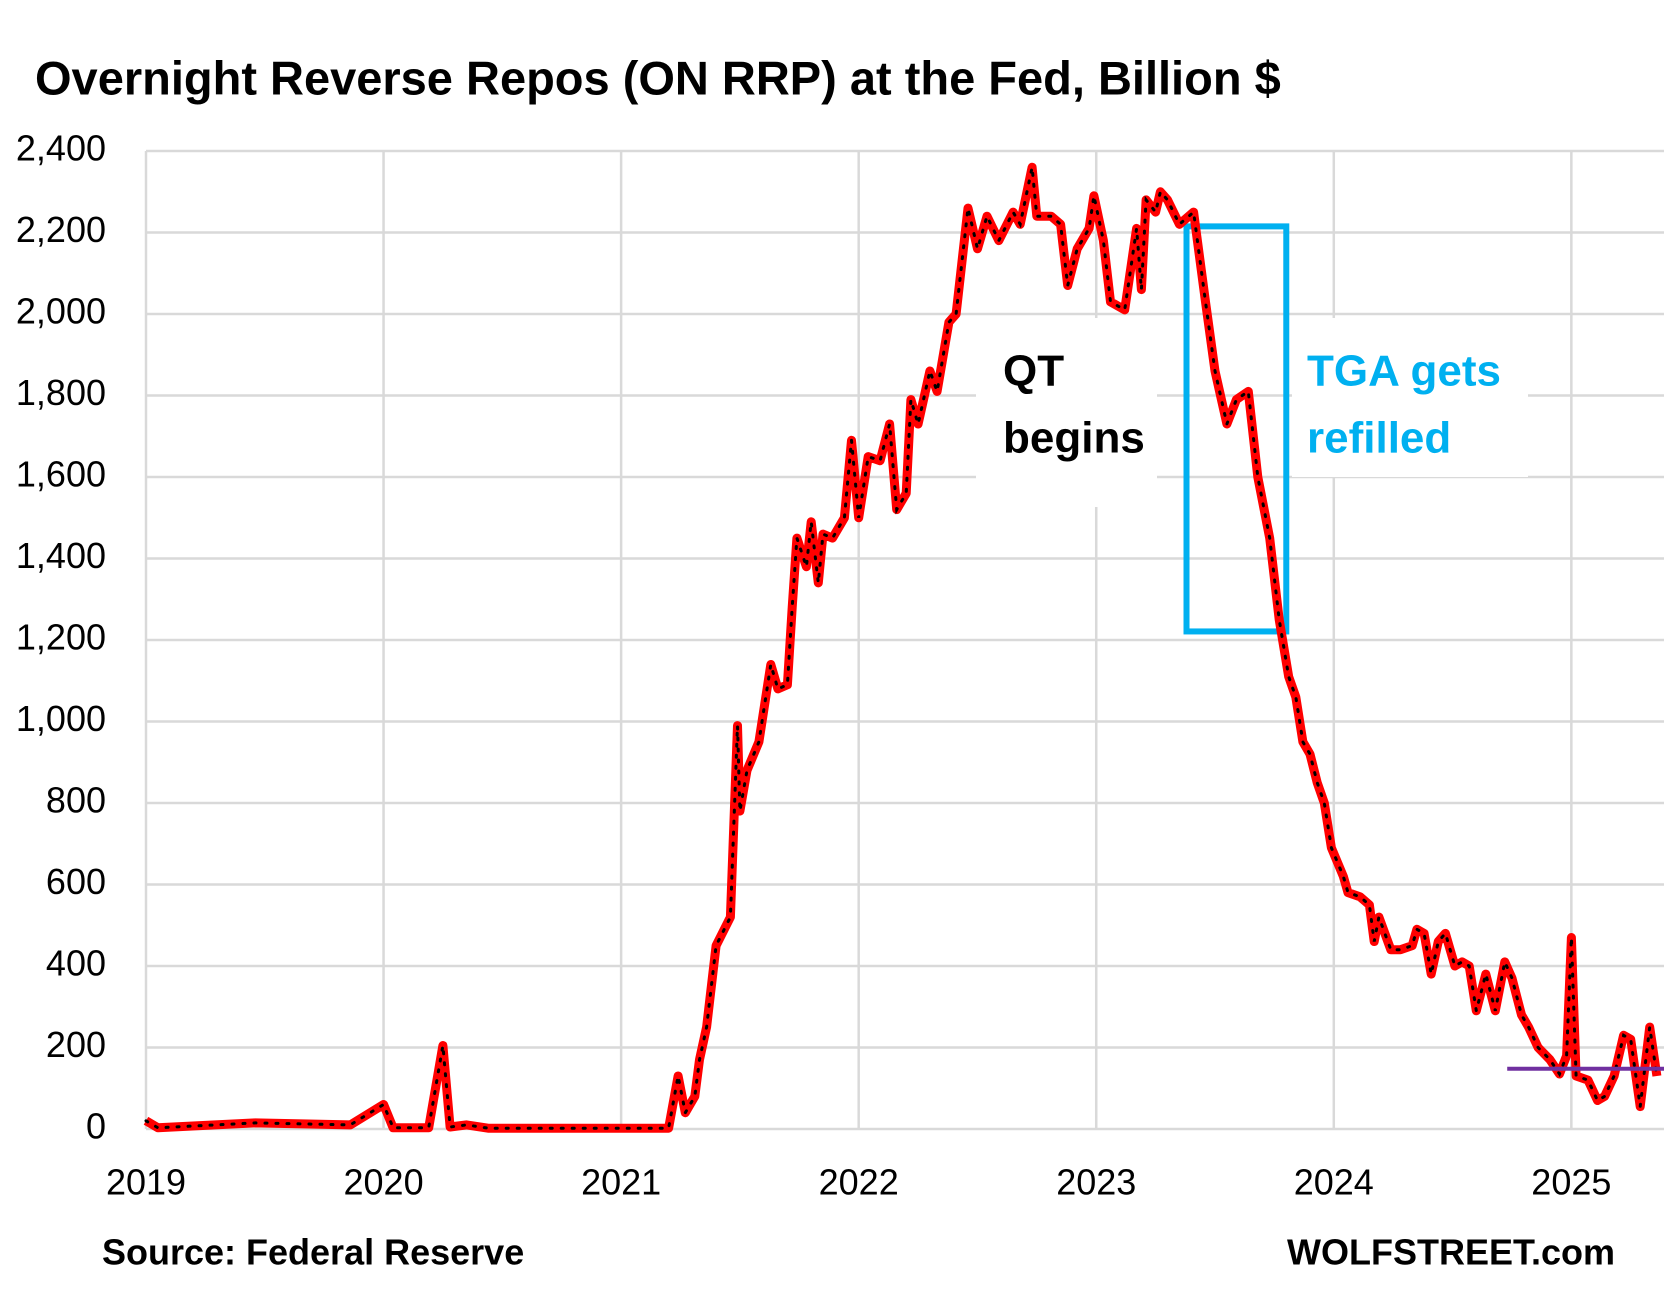 The width and height of the screenshot is (1664, 1299). I want to click on annotation: QT, so click(1033, 371).